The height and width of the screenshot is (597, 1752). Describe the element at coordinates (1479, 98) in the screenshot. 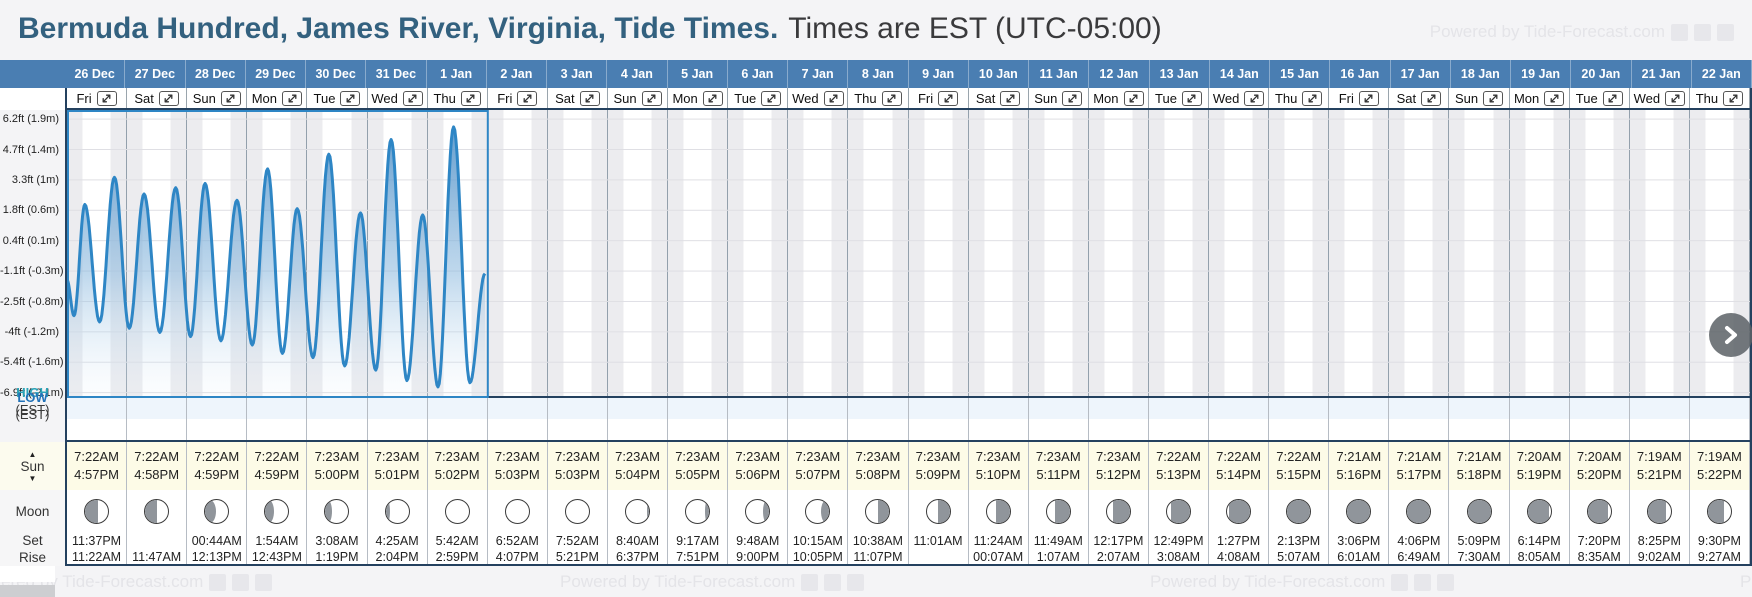

I see `day-header-cell: Sun` at that location.